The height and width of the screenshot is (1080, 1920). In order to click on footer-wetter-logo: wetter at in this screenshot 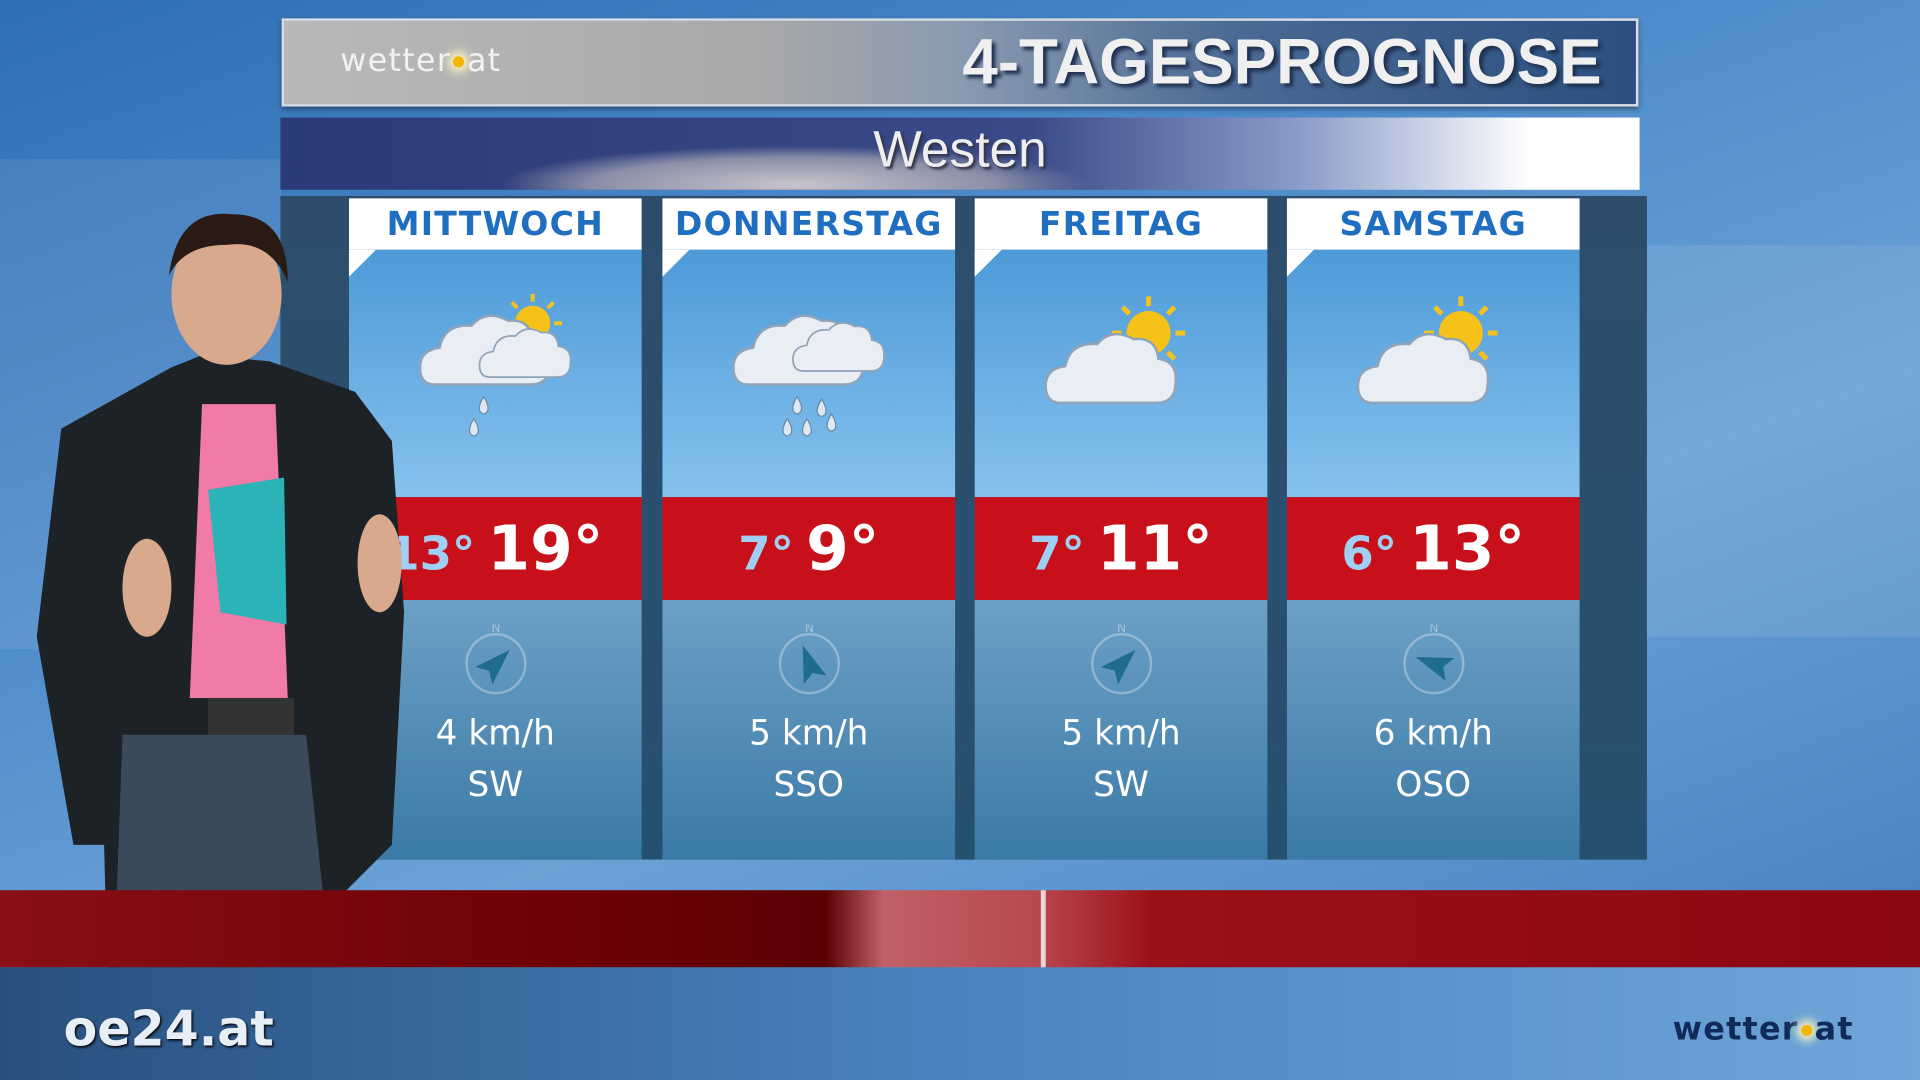, I will do `click(1763, 1030)`.